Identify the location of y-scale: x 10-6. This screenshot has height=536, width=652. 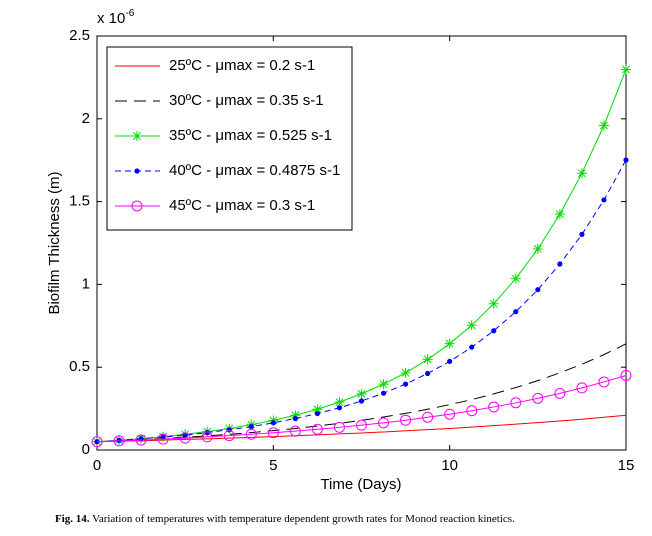
(116, 17).